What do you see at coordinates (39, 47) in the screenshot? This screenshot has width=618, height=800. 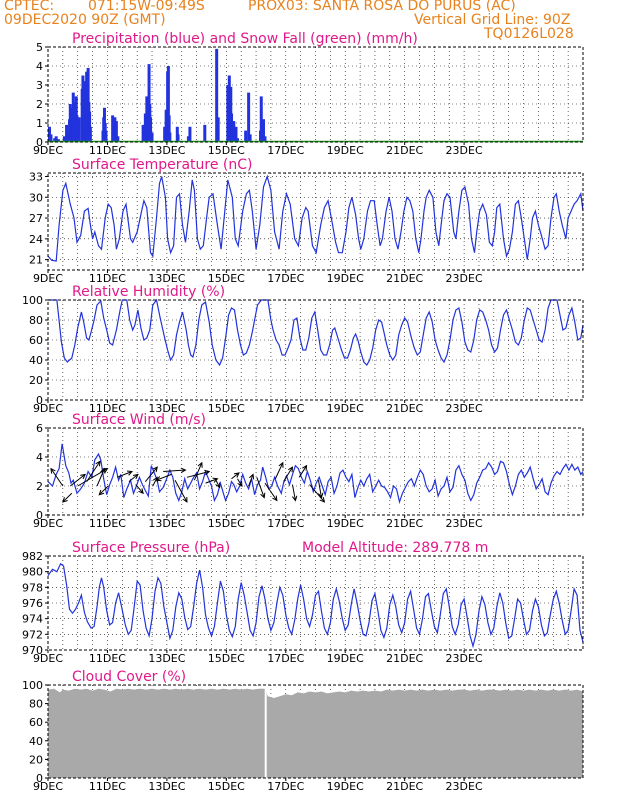 I see `y-tick-label: 5` at bounding box center [39, 47].